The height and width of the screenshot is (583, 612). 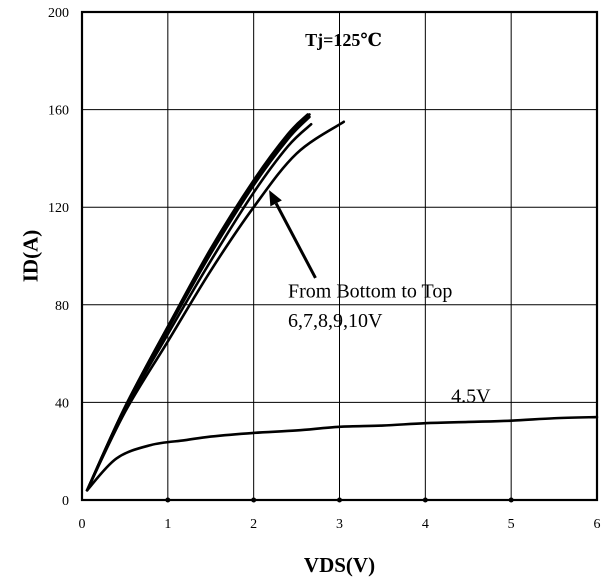 I want to click on x-tick-label-1: 1, so click(x=167, y=524).